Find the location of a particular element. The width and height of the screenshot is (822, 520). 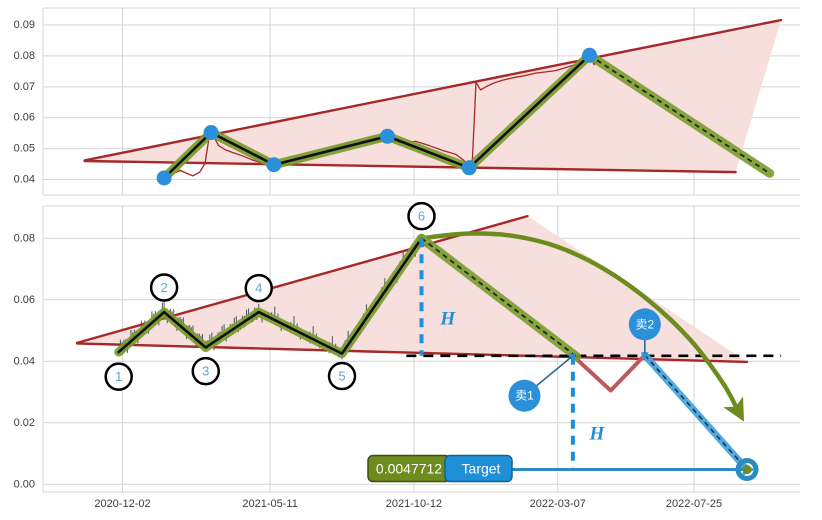

x-axis-tick-label: 2022-07-25 is located at coordinates (694, 504).